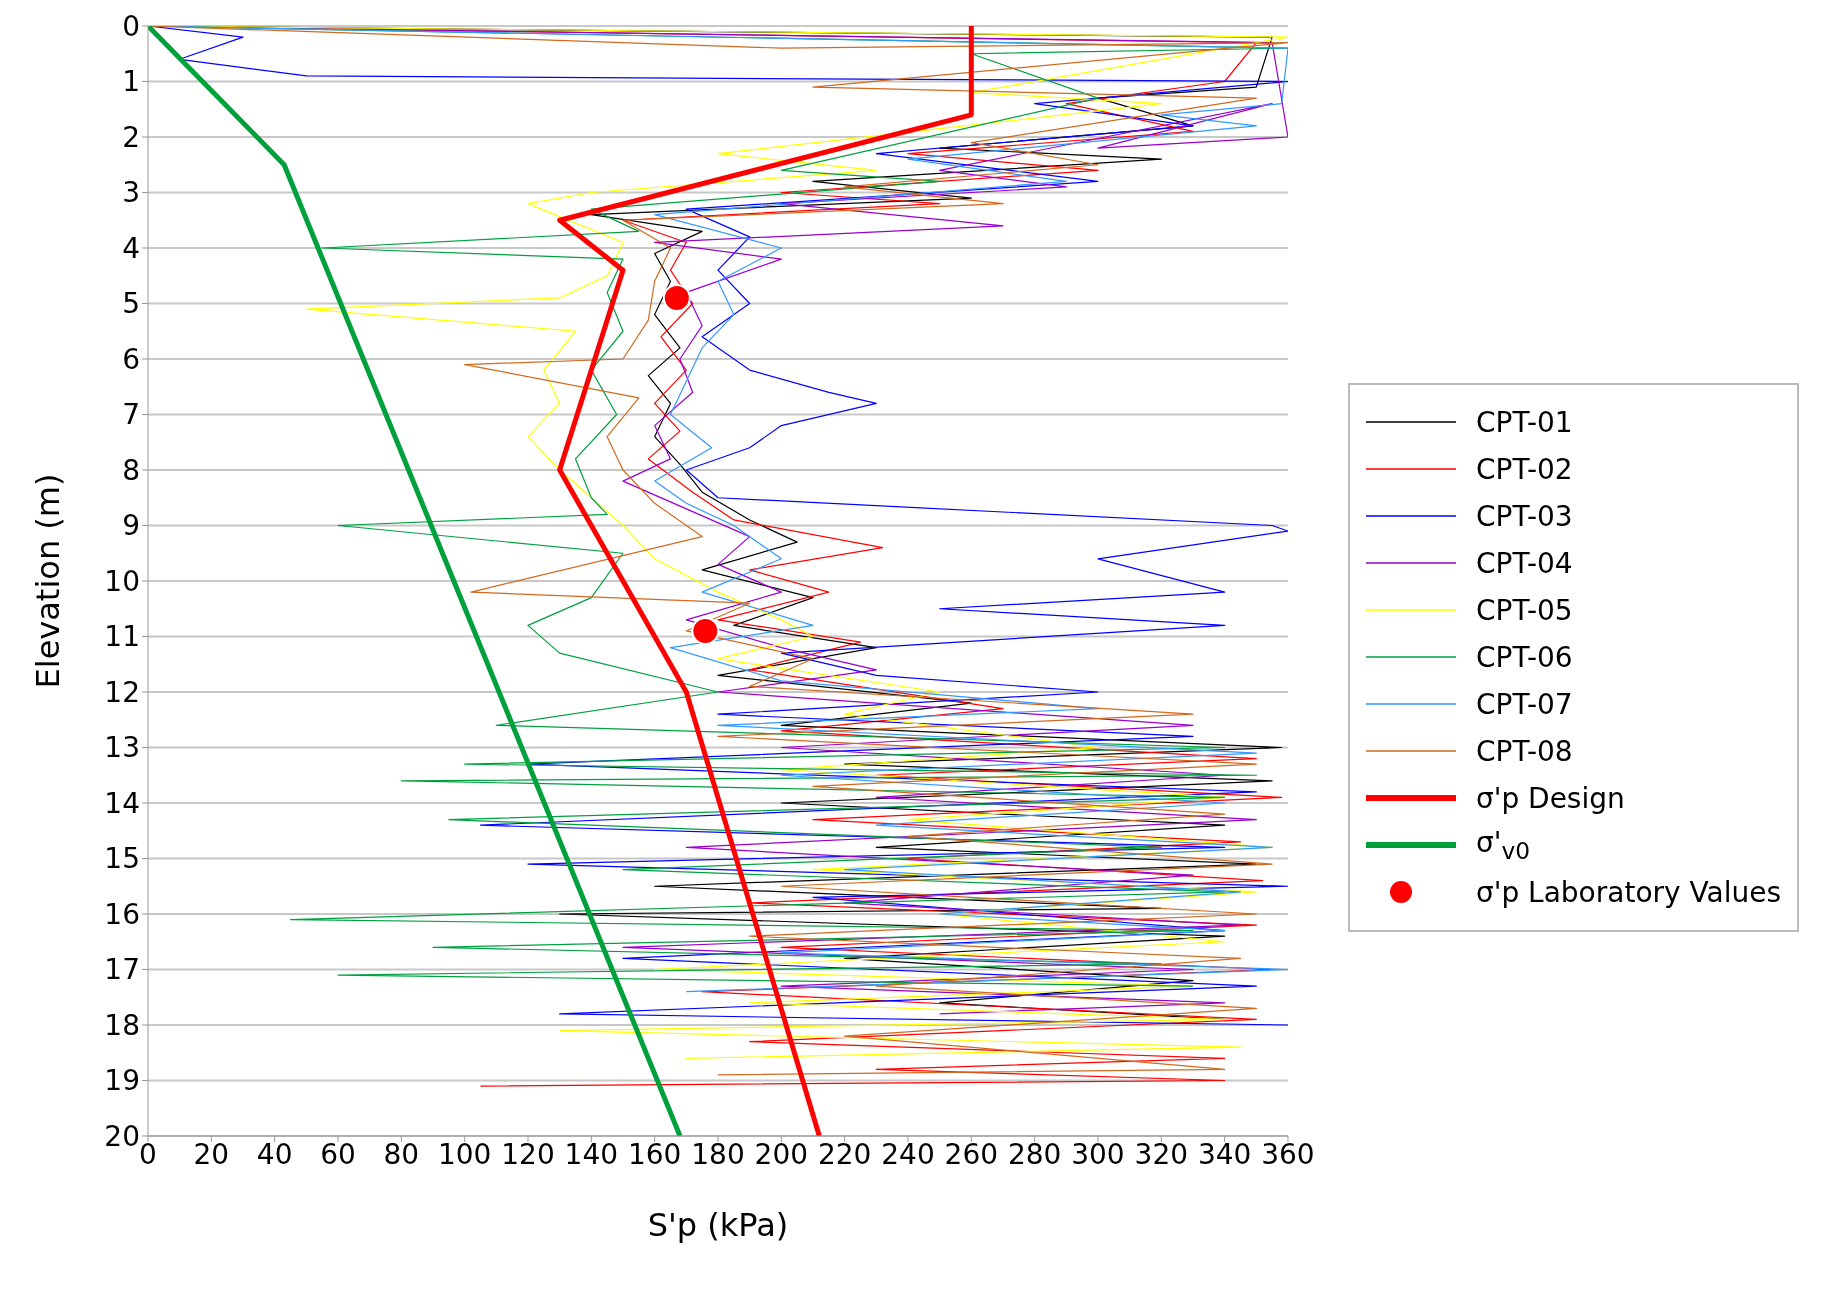 This screenshot has height=1314, width=1827. I want to click on legend-label: CPT-01, so click(1524, 422).